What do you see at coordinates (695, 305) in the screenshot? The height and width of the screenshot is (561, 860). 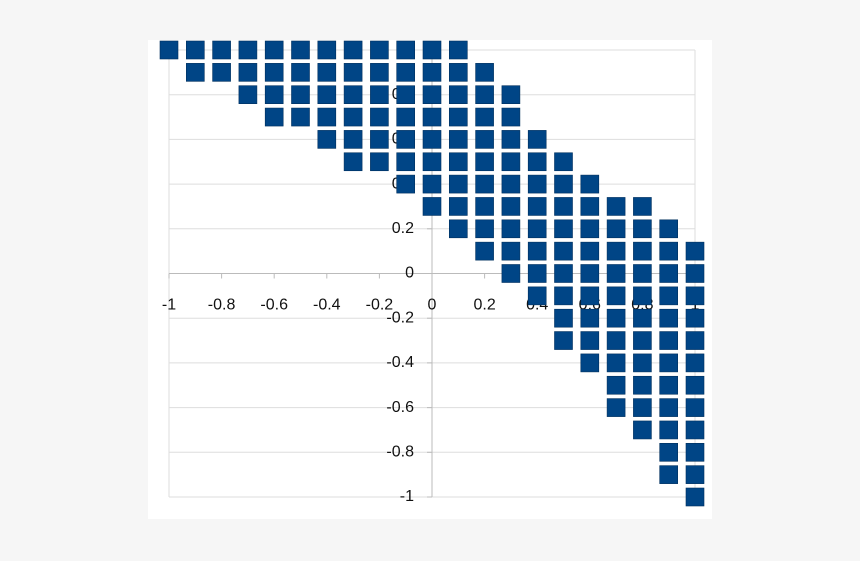 I see `x-tick-label: 1` at bounding box center [695, 305].